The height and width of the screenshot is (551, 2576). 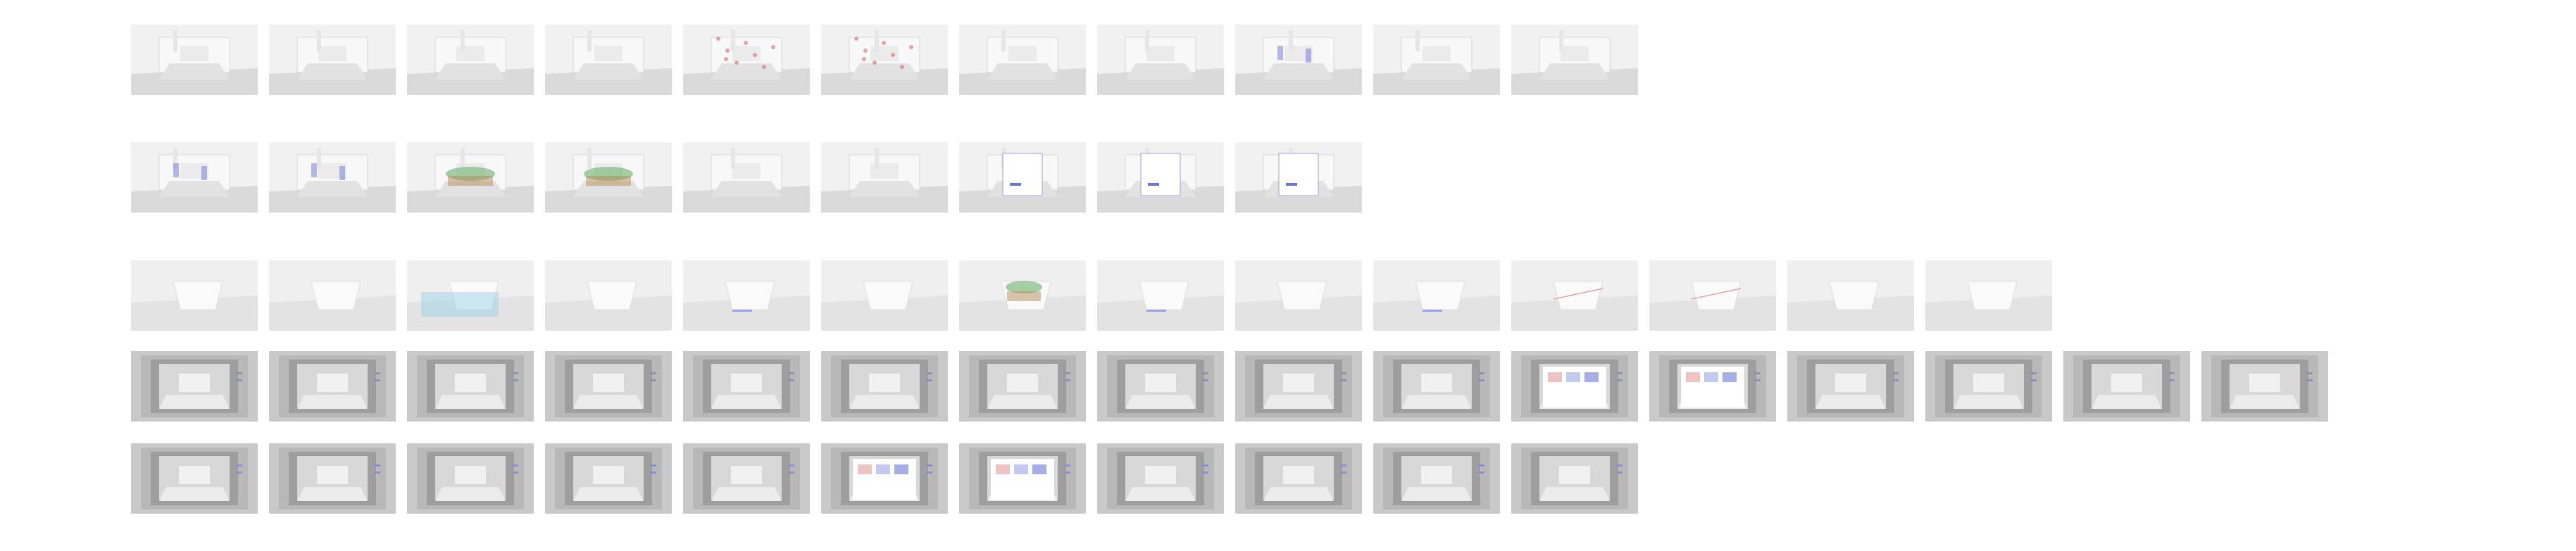 I want to click on storyboard-frame-r4-c9, so click(x=1298, y=386).